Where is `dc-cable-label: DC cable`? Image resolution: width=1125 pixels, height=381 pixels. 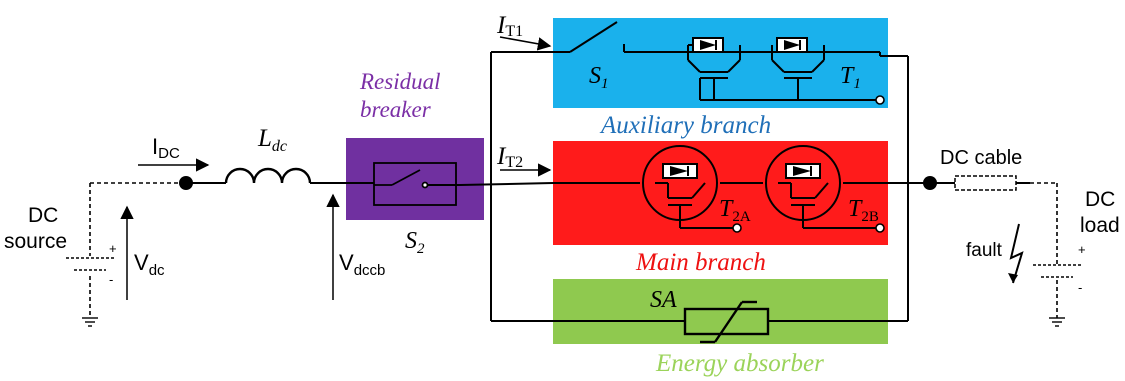 dc-cable-label: DC cable is located at coordinates (981, 158).